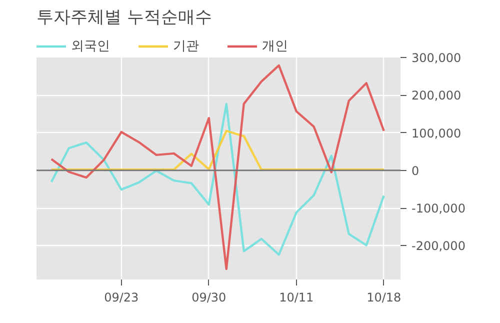 This screenshot has height=323, width=500. I want to click on y-tick-label: 200,000, so click(437, 95).